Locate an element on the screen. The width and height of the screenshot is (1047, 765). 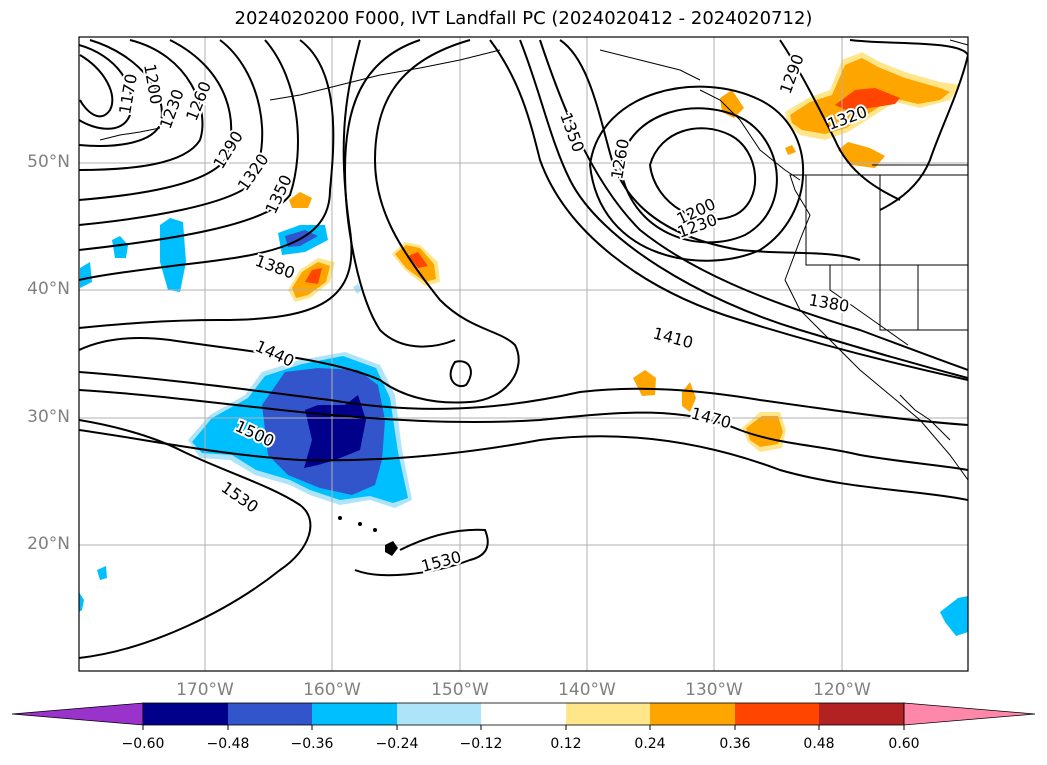
contour-label: 1320 is located at coordinates (253, 172).